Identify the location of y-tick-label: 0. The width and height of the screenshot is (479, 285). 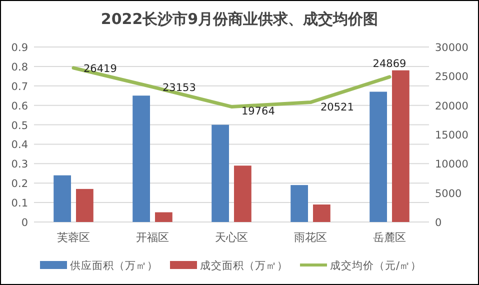
(24, 223).